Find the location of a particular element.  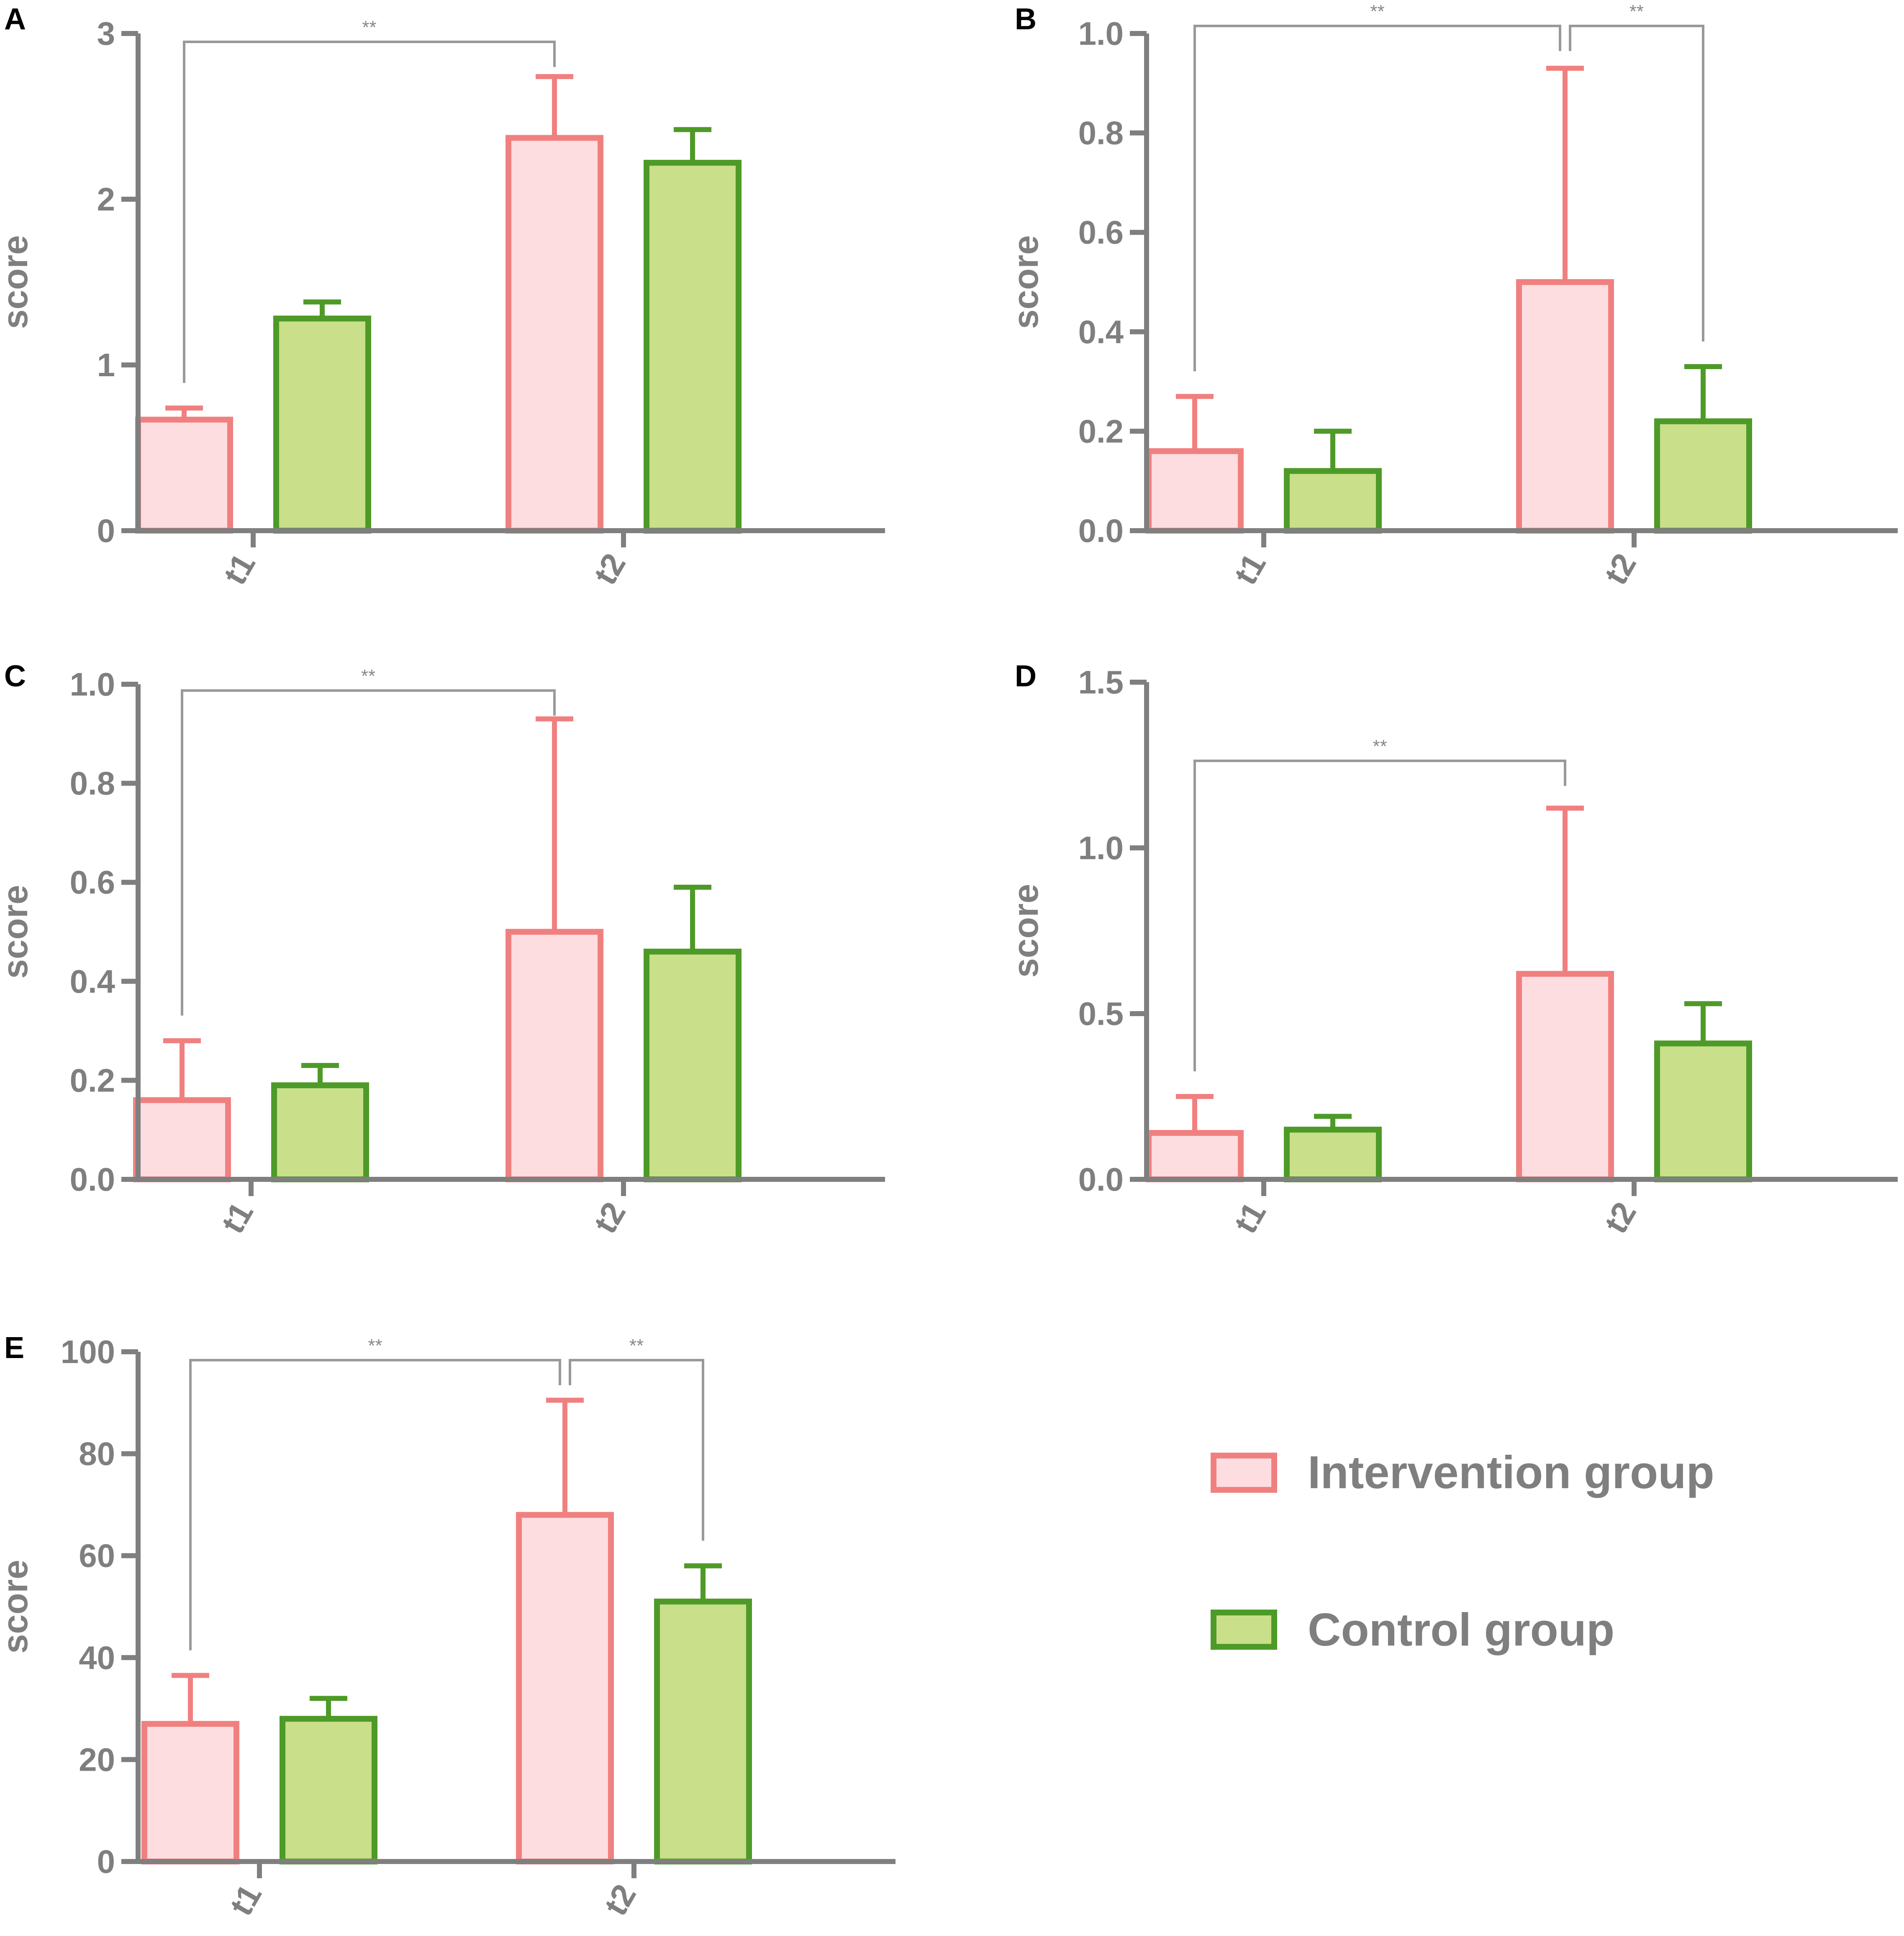

y-tick-label: 60 is located at coordinates (97, 1555).